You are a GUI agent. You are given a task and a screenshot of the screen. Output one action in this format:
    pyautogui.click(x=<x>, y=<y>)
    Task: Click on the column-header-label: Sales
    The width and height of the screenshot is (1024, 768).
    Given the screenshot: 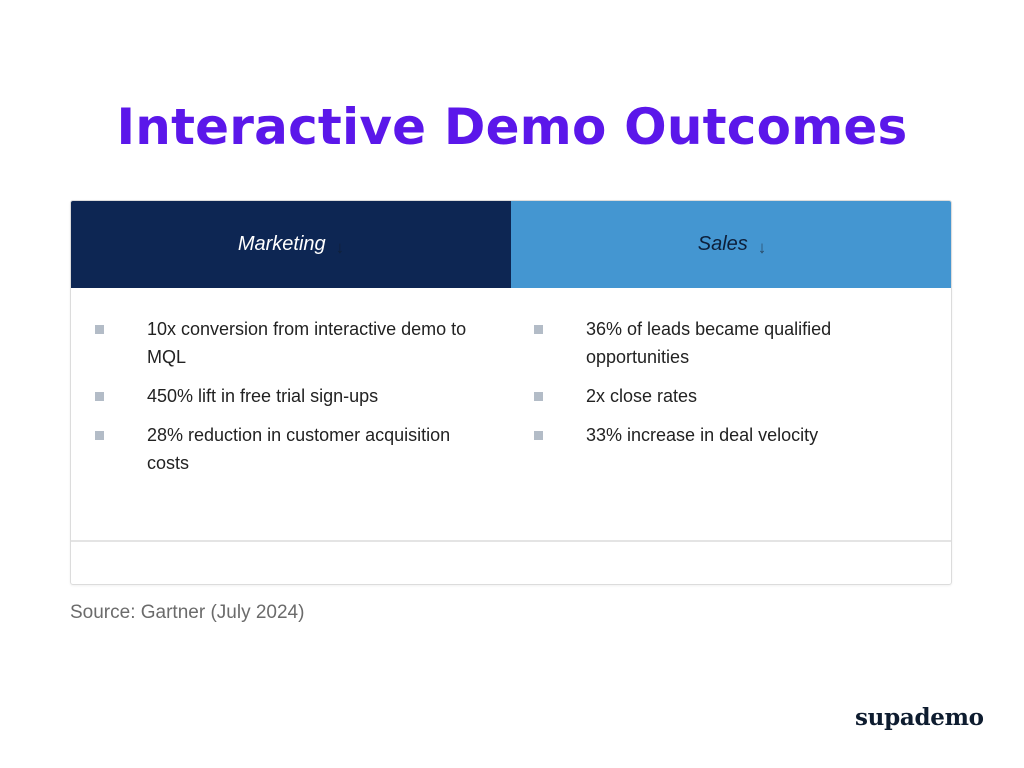 What is the action you would take?
    pyautogui.click(x=722, y=244)
    